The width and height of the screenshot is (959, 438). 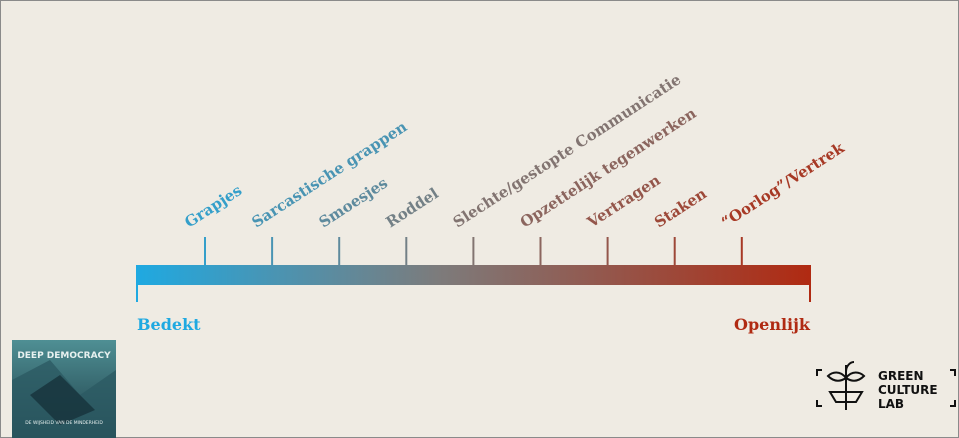 I want to click on book-title: DEEP DEMOCRACY, so click(x=64, y=356).